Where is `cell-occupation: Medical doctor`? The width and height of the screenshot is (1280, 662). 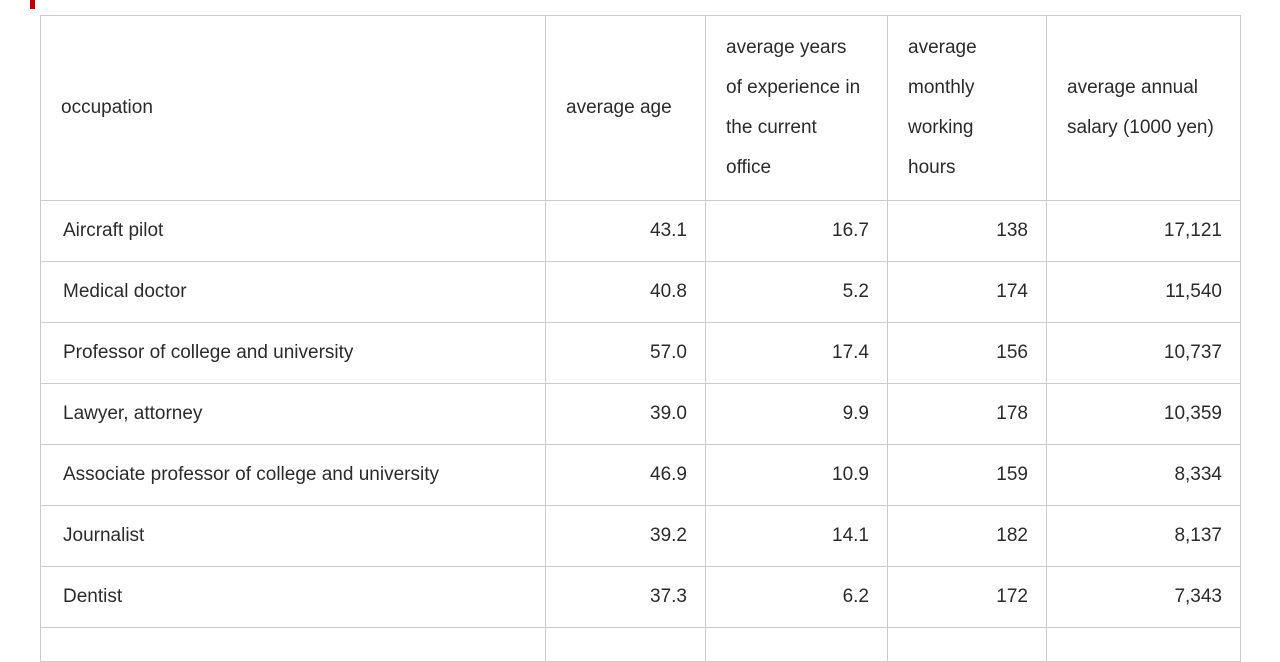 cell-occupation: Medical doctor is located at coordinates (293, 292).